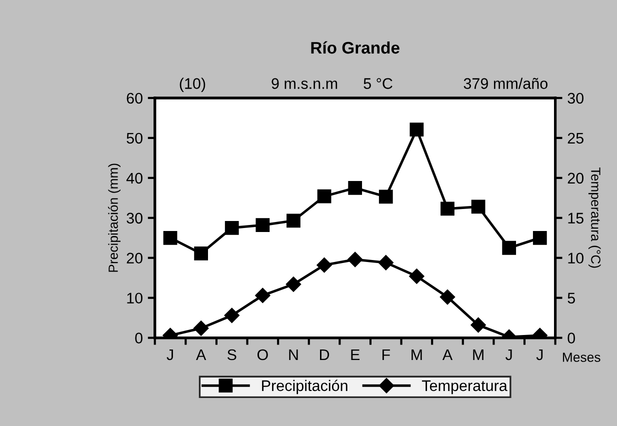  What do you see at coordinates (572, 338) in the screenshot?
I see `y2-tick-label: 0` at bounding box center [572, 338].